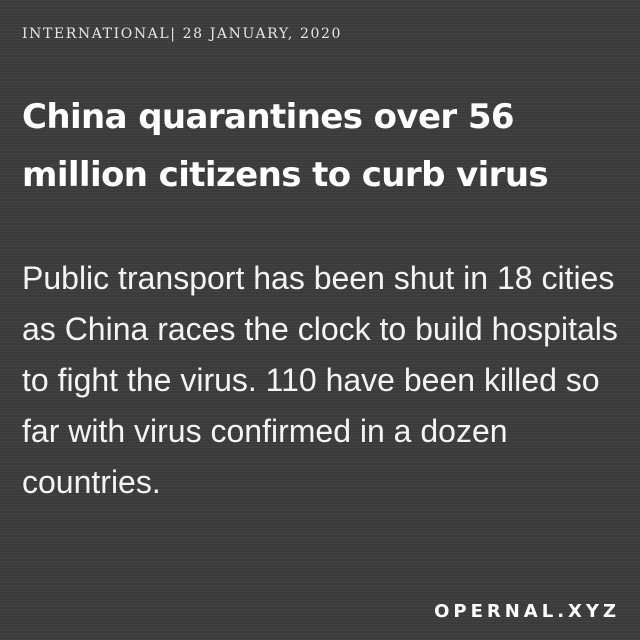 This screenshot has width=640, height=640. What do you see at coordinates (527, 611) in the screenshot?
I see `brand-watermark: OPERNAL.XYZ` at bounding box center [527, 611].